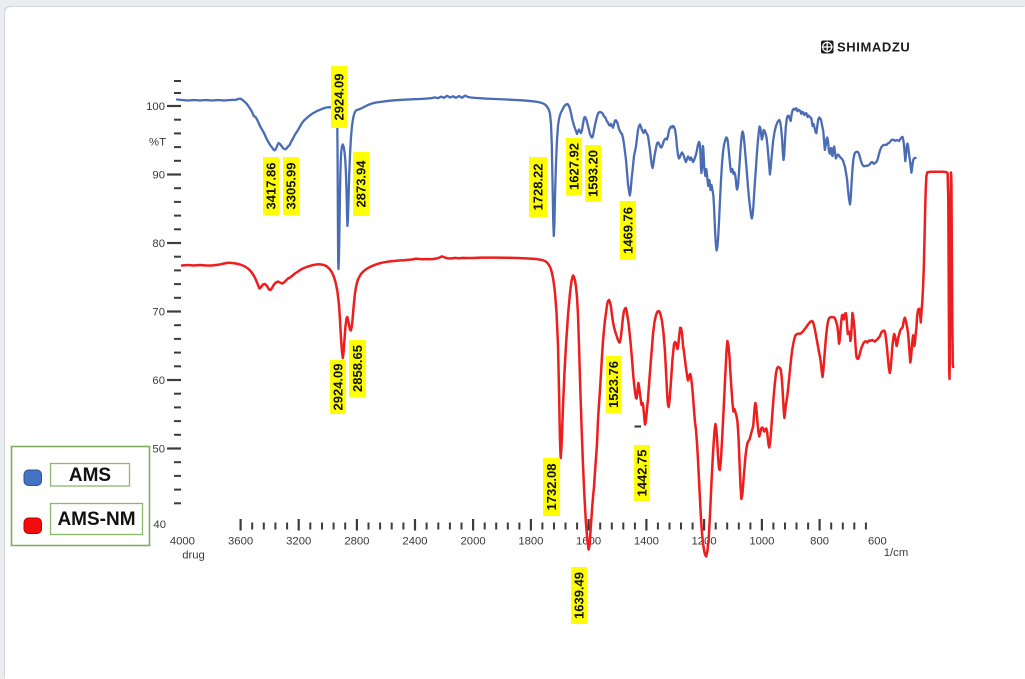 This screenshot has width=1025, height=679. I want to click on svg-text: 1593.20, so click(593, 173).